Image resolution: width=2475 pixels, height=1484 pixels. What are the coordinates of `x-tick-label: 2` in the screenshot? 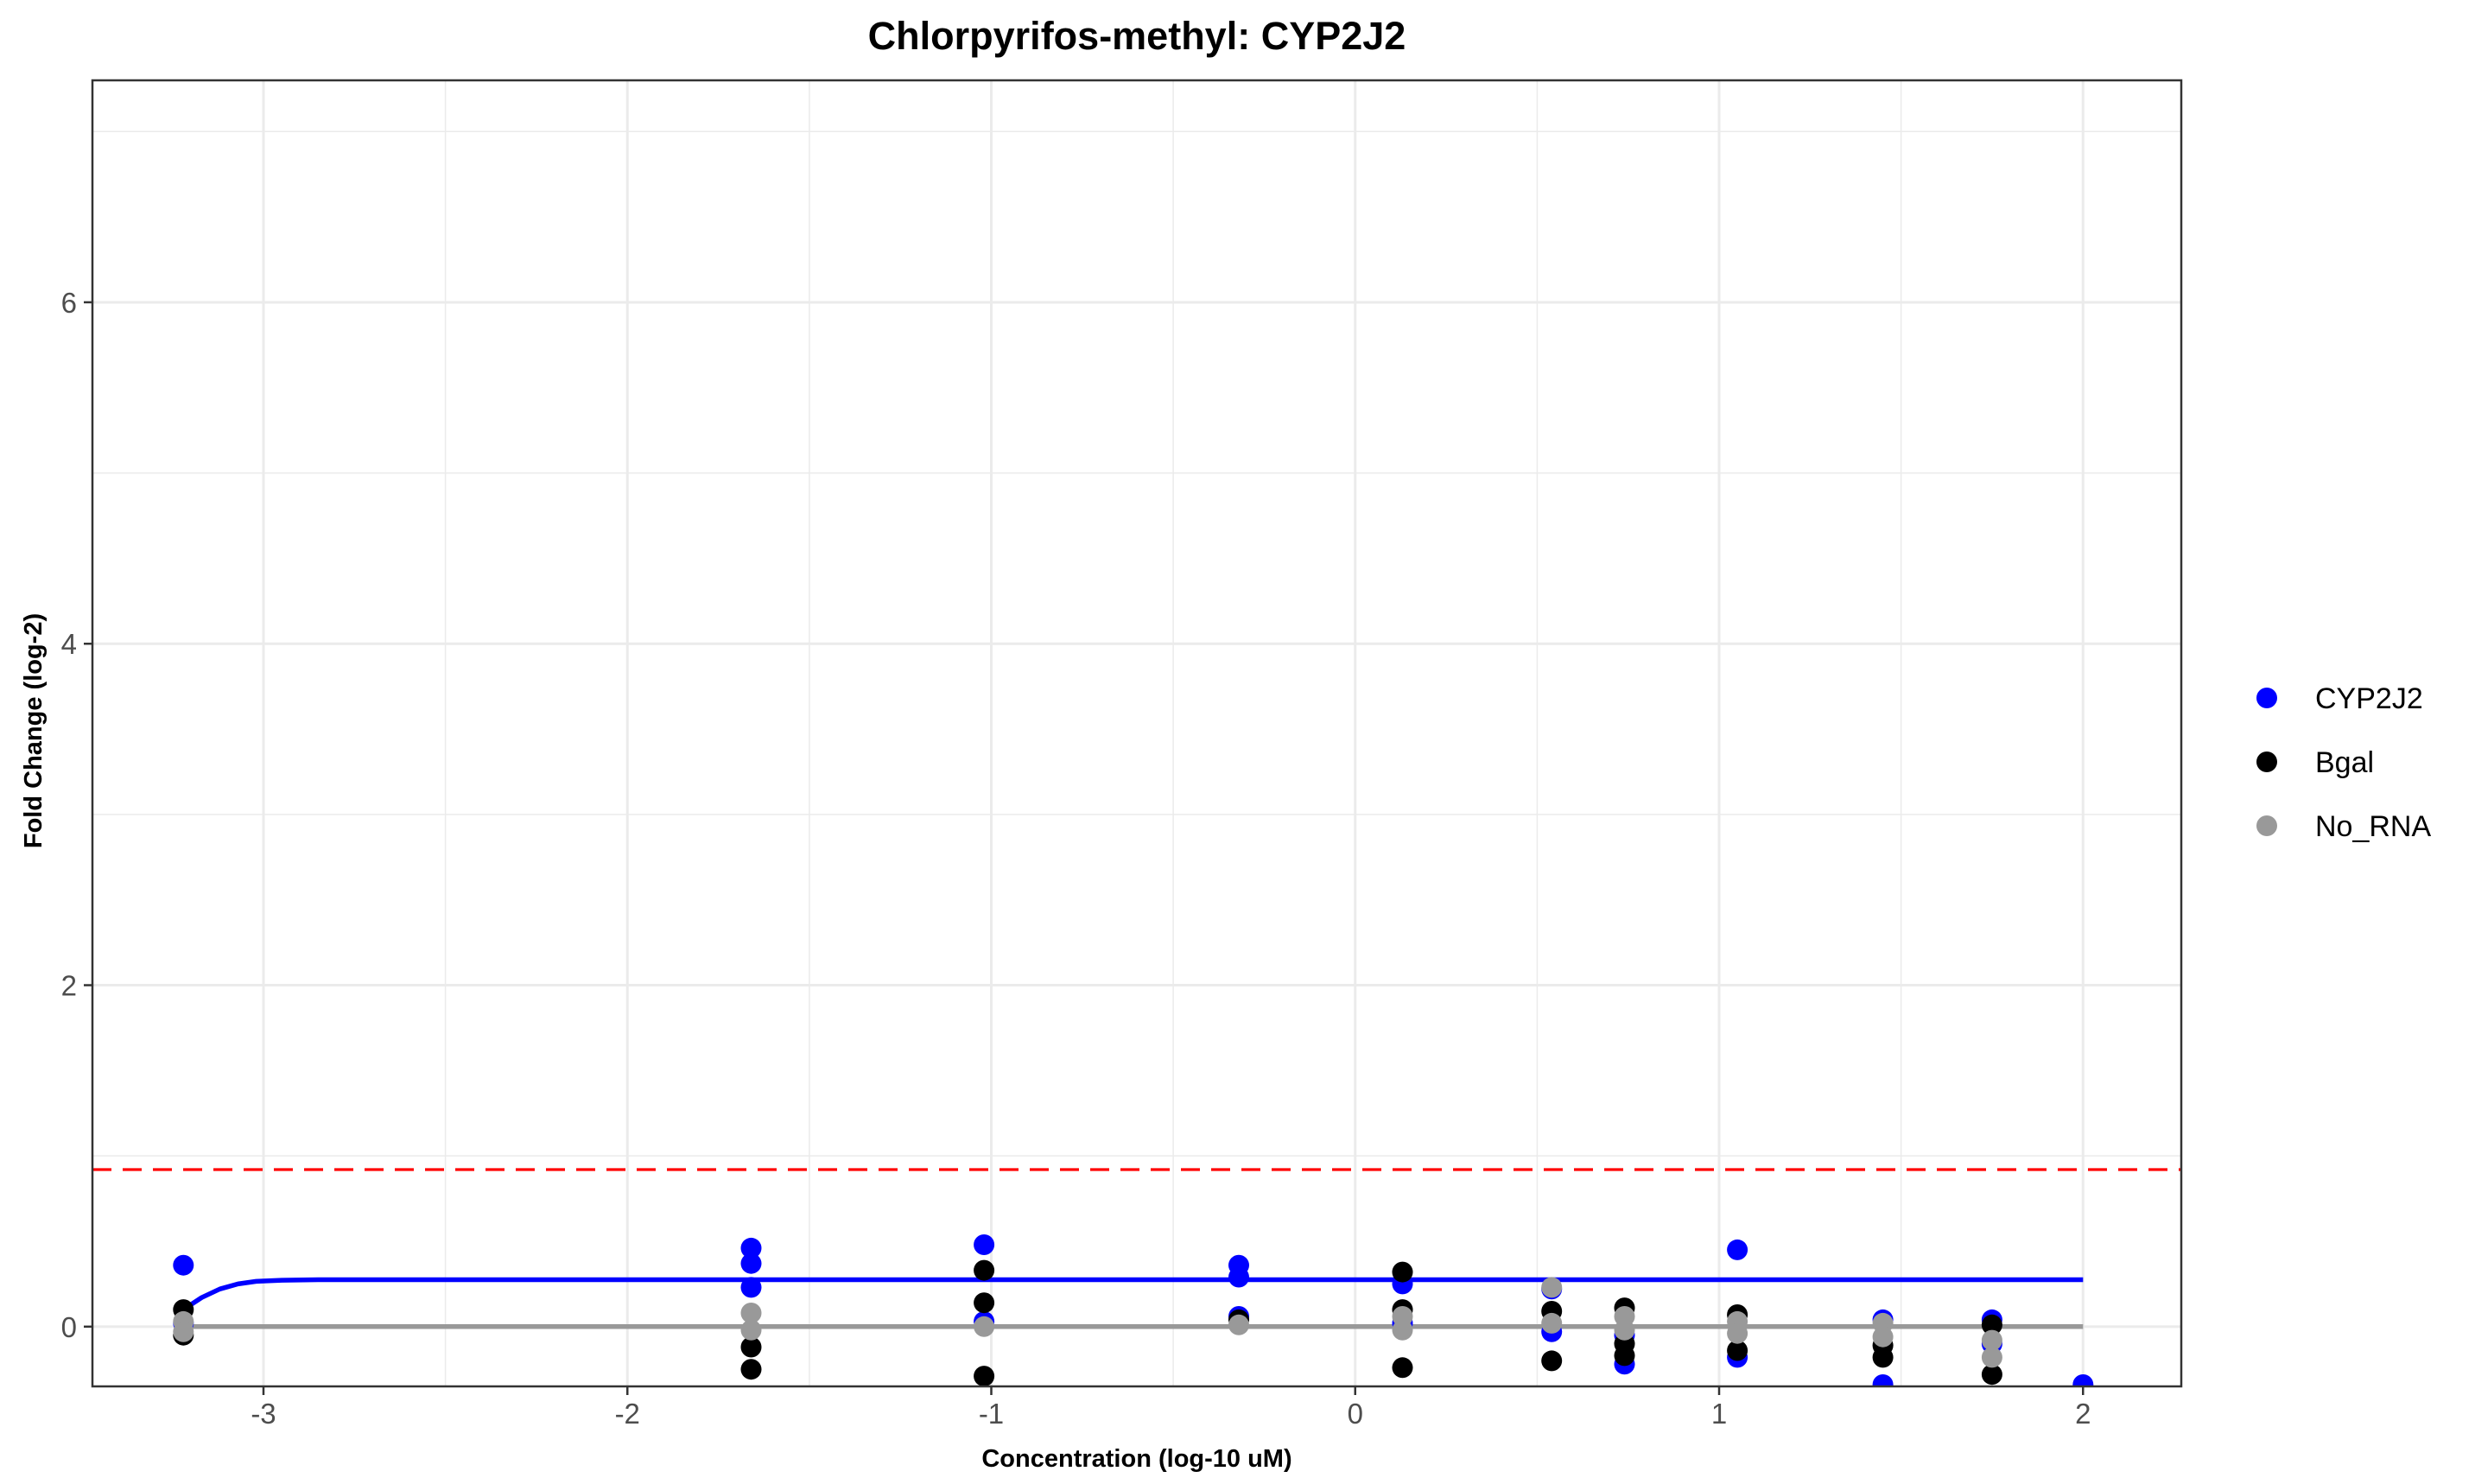 It's located at (2083, 1414).